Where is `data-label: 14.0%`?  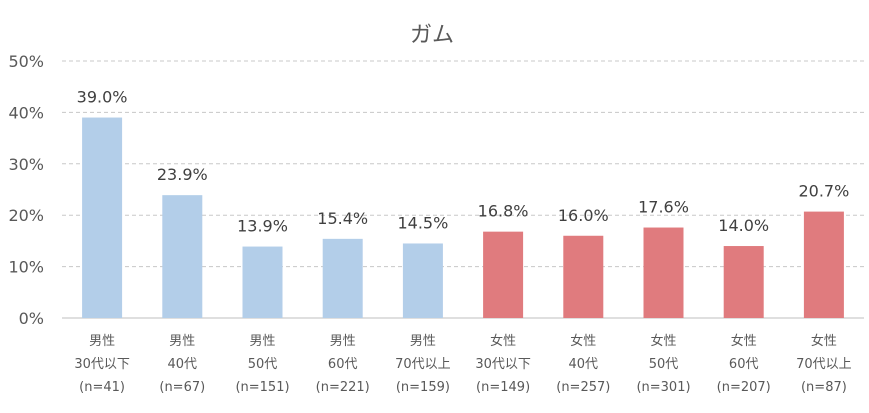 data-label: 14.0% is located at coordinates (743, 225).